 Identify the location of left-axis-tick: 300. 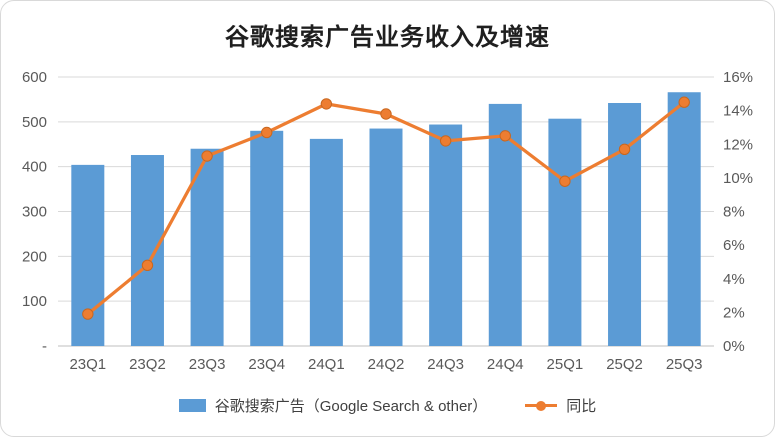
(34, 212).